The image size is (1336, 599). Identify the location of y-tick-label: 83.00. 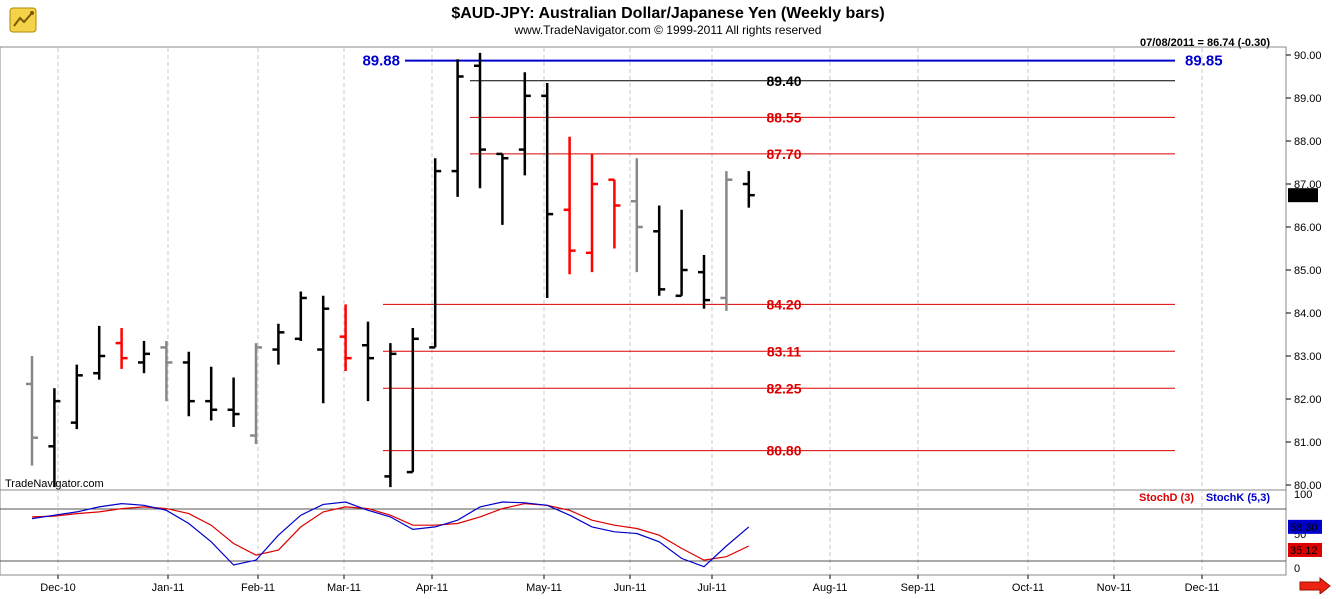
(1308, 357).